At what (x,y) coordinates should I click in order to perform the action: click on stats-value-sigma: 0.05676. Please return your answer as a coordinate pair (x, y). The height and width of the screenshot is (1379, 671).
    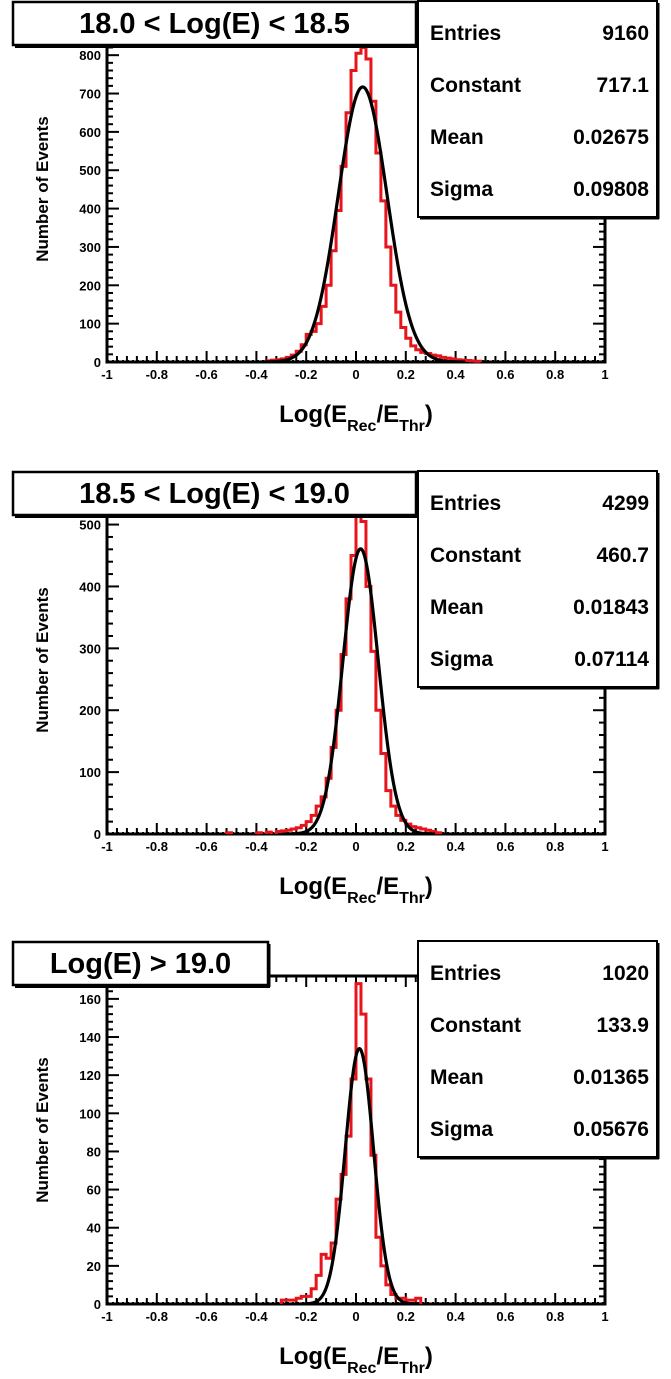
    Looking at the image, I should click on (611, 1129).